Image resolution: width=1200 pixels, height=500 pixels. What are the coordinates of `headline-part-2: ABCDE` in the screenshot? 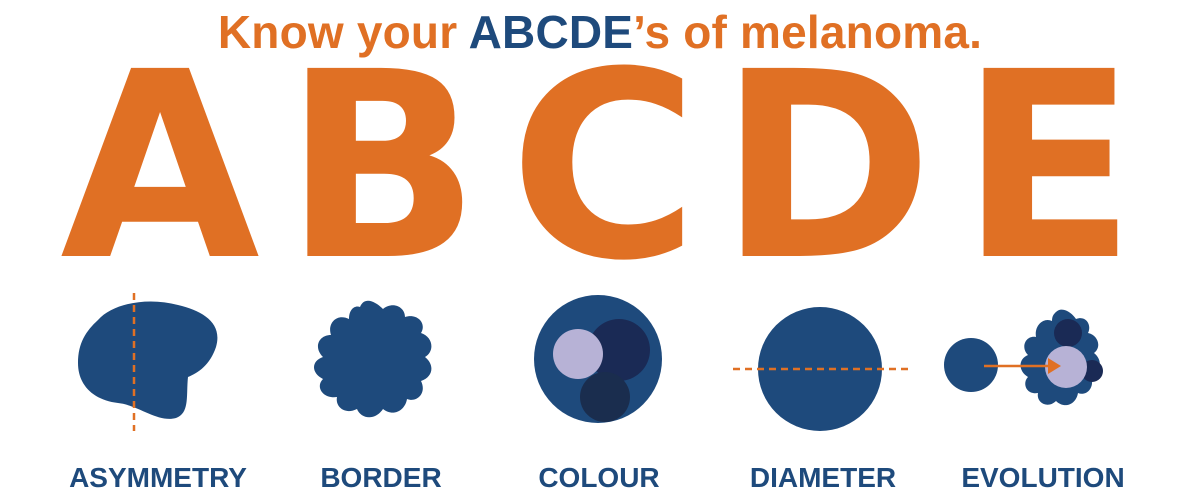 It's located at (551, 32).